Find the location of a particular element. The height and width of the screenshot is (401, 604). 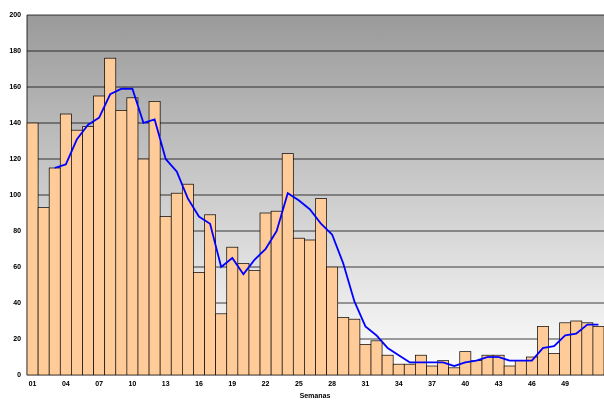

x-axis-title: Semanas is located at coordinates (315, 396).